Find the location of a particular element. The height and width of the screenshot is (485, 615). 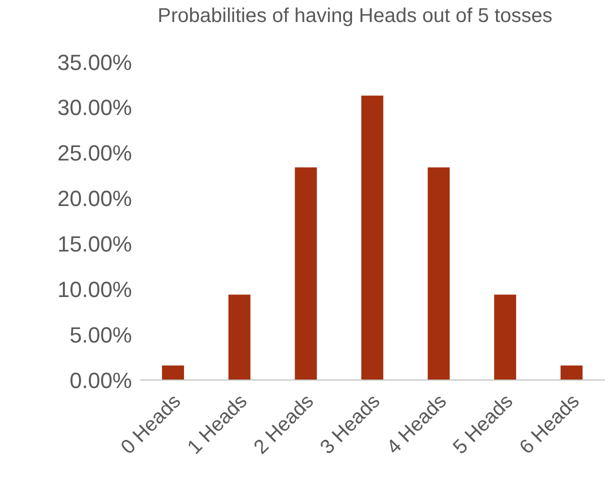

y-tick-label: 35.00% is located at coordinates (94, 62).